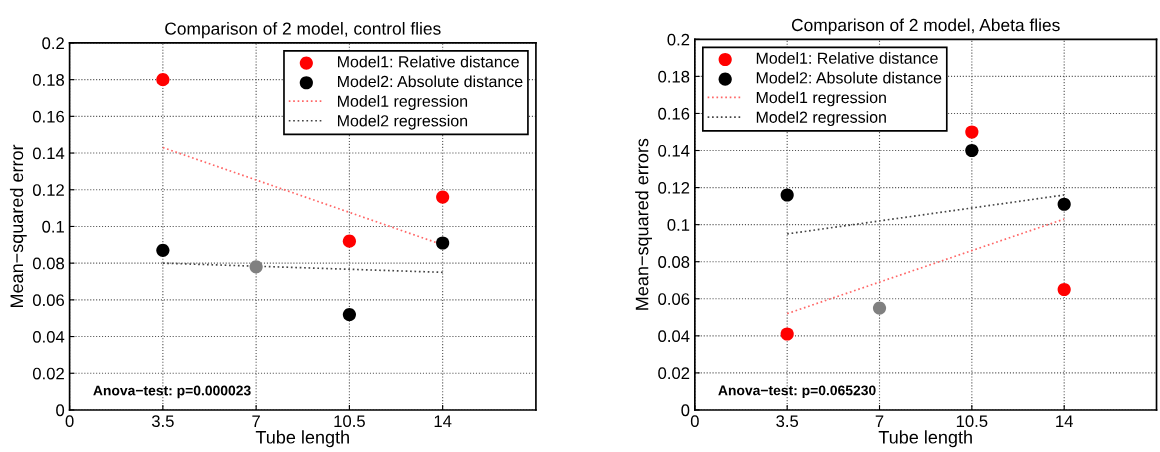 This screenshot has height=452, width=1160. Describe the element at coordinates (172, 392) in the screenshot. I see `annotation: Anova−test: p=0.000023` at that location.